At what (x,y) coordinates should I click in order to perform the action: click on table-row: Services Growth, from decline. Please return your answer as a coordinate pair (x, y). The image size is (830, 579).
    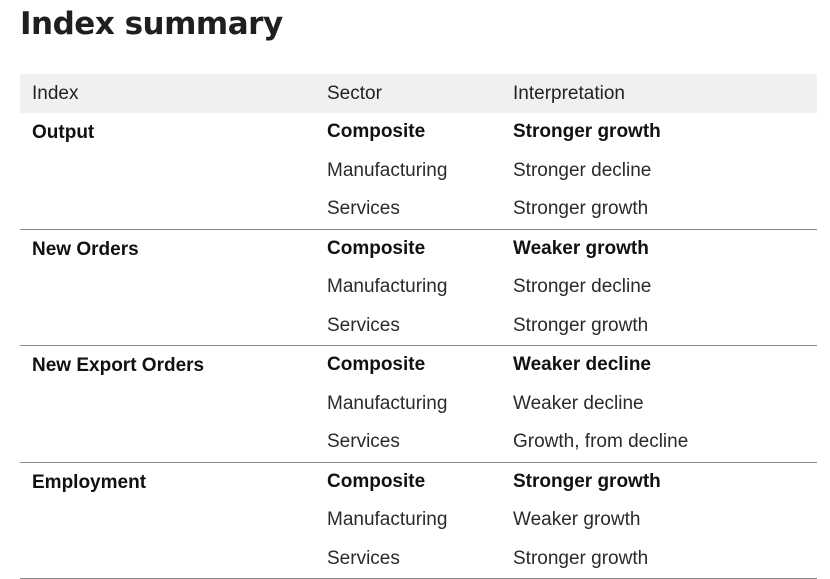
    Looking at the image, I should click on (418, 442).